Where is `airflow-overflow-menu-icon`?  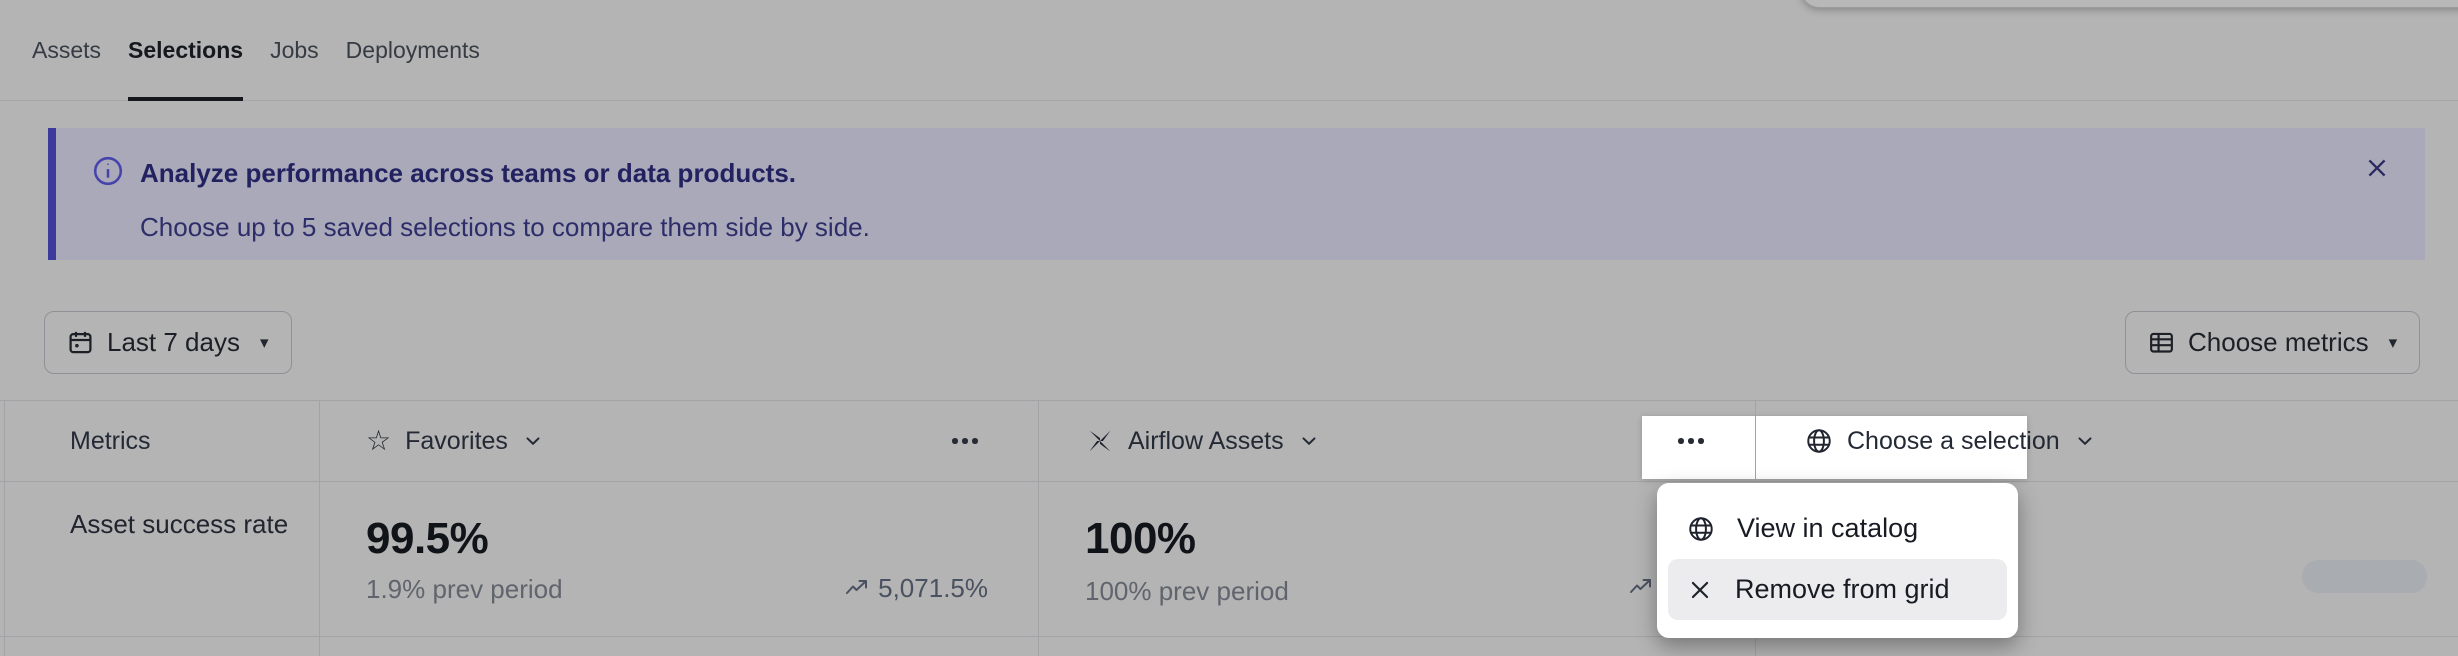 airflow-overflow-menu-icon is located at coordinates (1691, 441).